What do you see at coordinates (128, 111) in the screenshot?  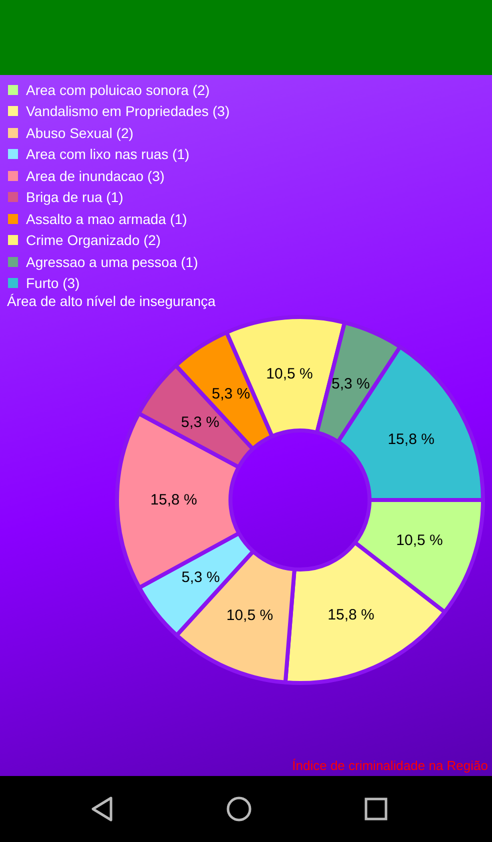 I see `legend-label: Vandalismo em Propriedades (3)` at bounding box center [128, 111].